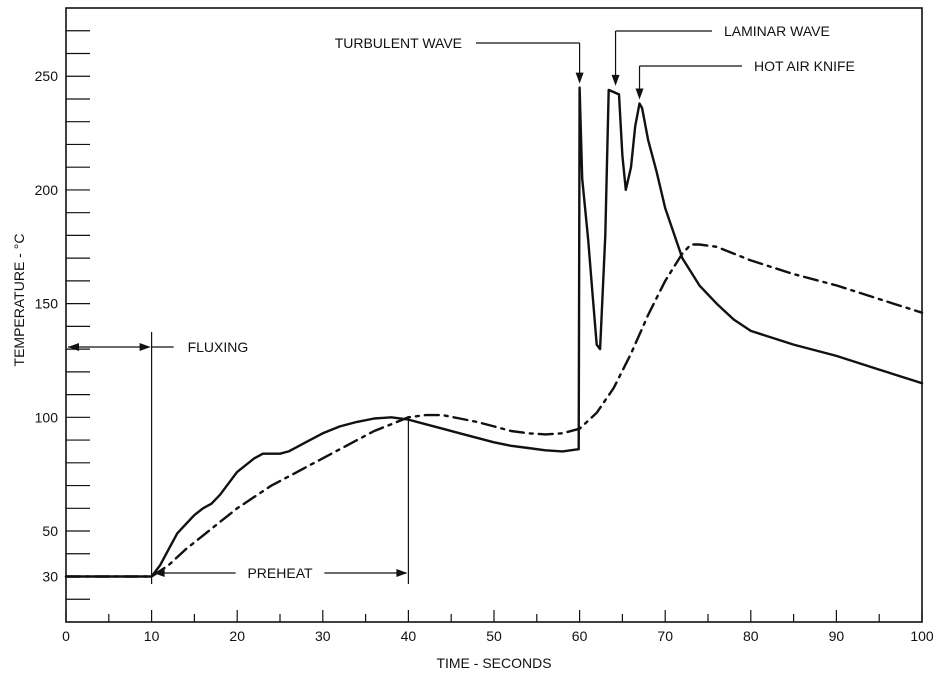 This screenshot has height=676, width=937. Describe the element at coordinates (665, 636) in the screenshot. I see `x-tick-label: 70` at that location.